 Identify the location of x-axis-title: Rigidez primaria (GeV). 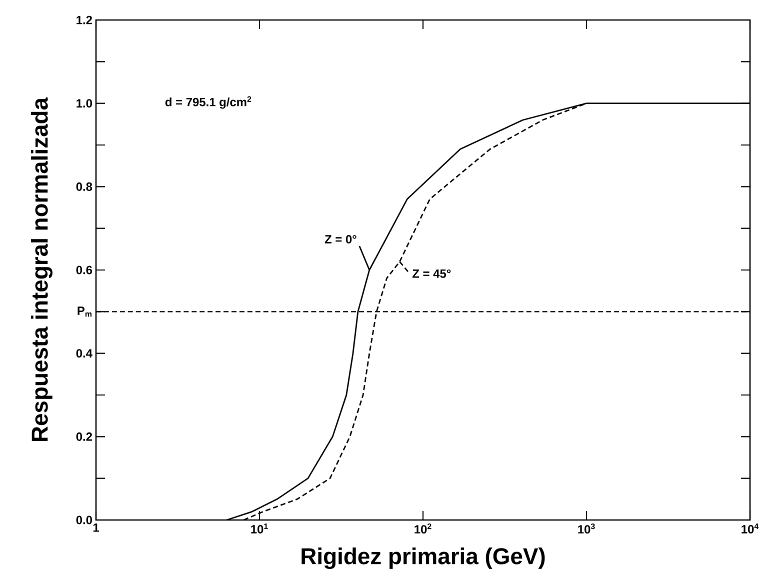
(423, 558).